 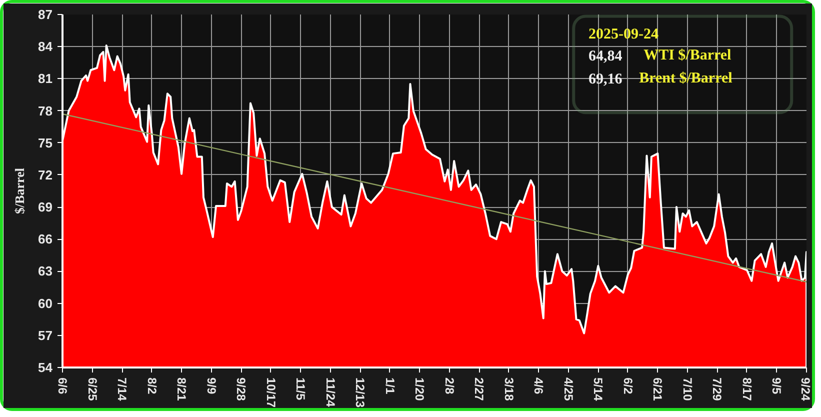 I want to click on x-tick-label: 1/20, so click(x=419, y=390).